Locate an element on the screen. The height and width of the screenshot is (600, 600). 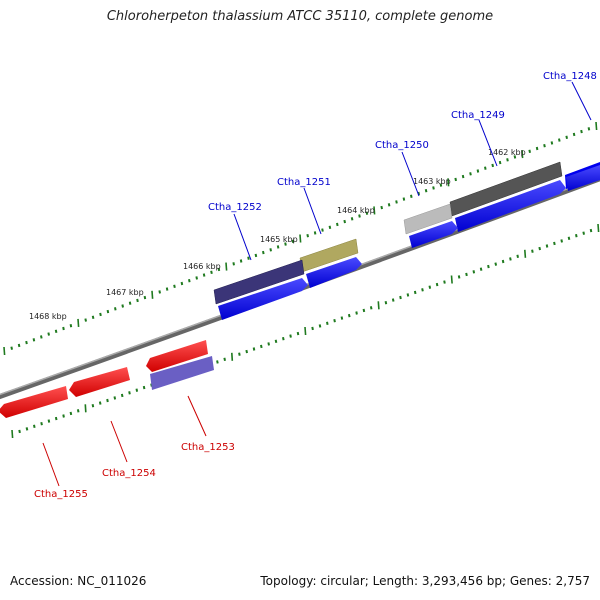
scale-label: 1467 kbp is located at coordinates (125, 292).